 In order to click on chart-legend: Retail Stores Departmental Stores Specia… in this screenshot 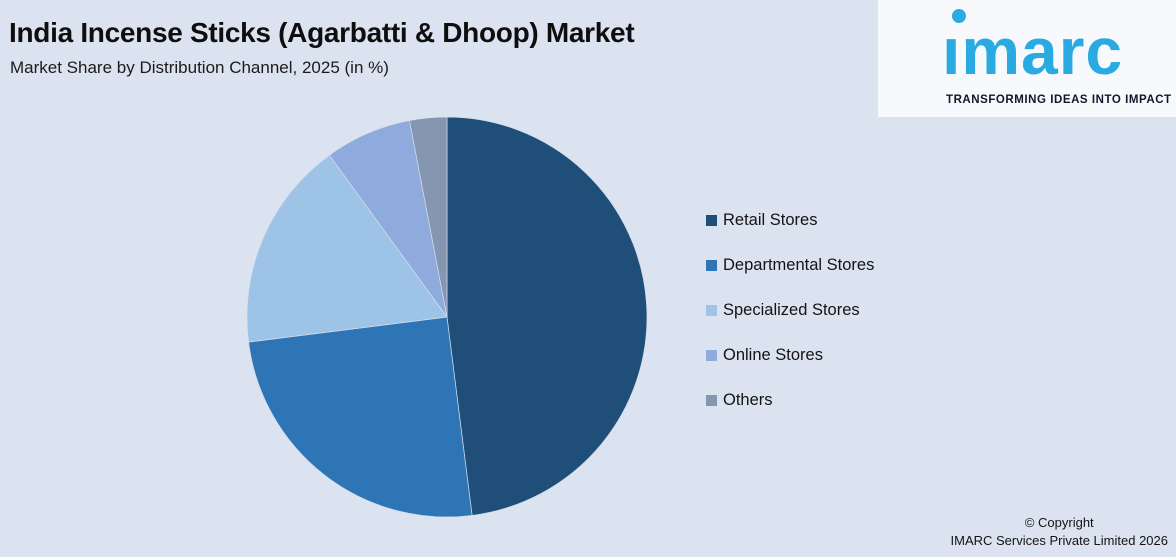, I will do `click(790, 321)`.